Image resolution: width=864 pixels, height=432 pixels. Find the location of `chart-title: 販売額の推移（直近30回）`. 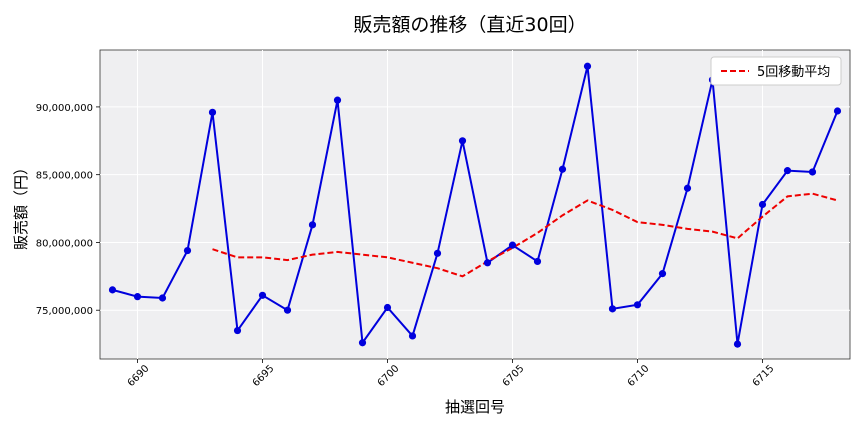

chart-title: 販売額の推移（直近30回） is located at coordinates (469, 25).